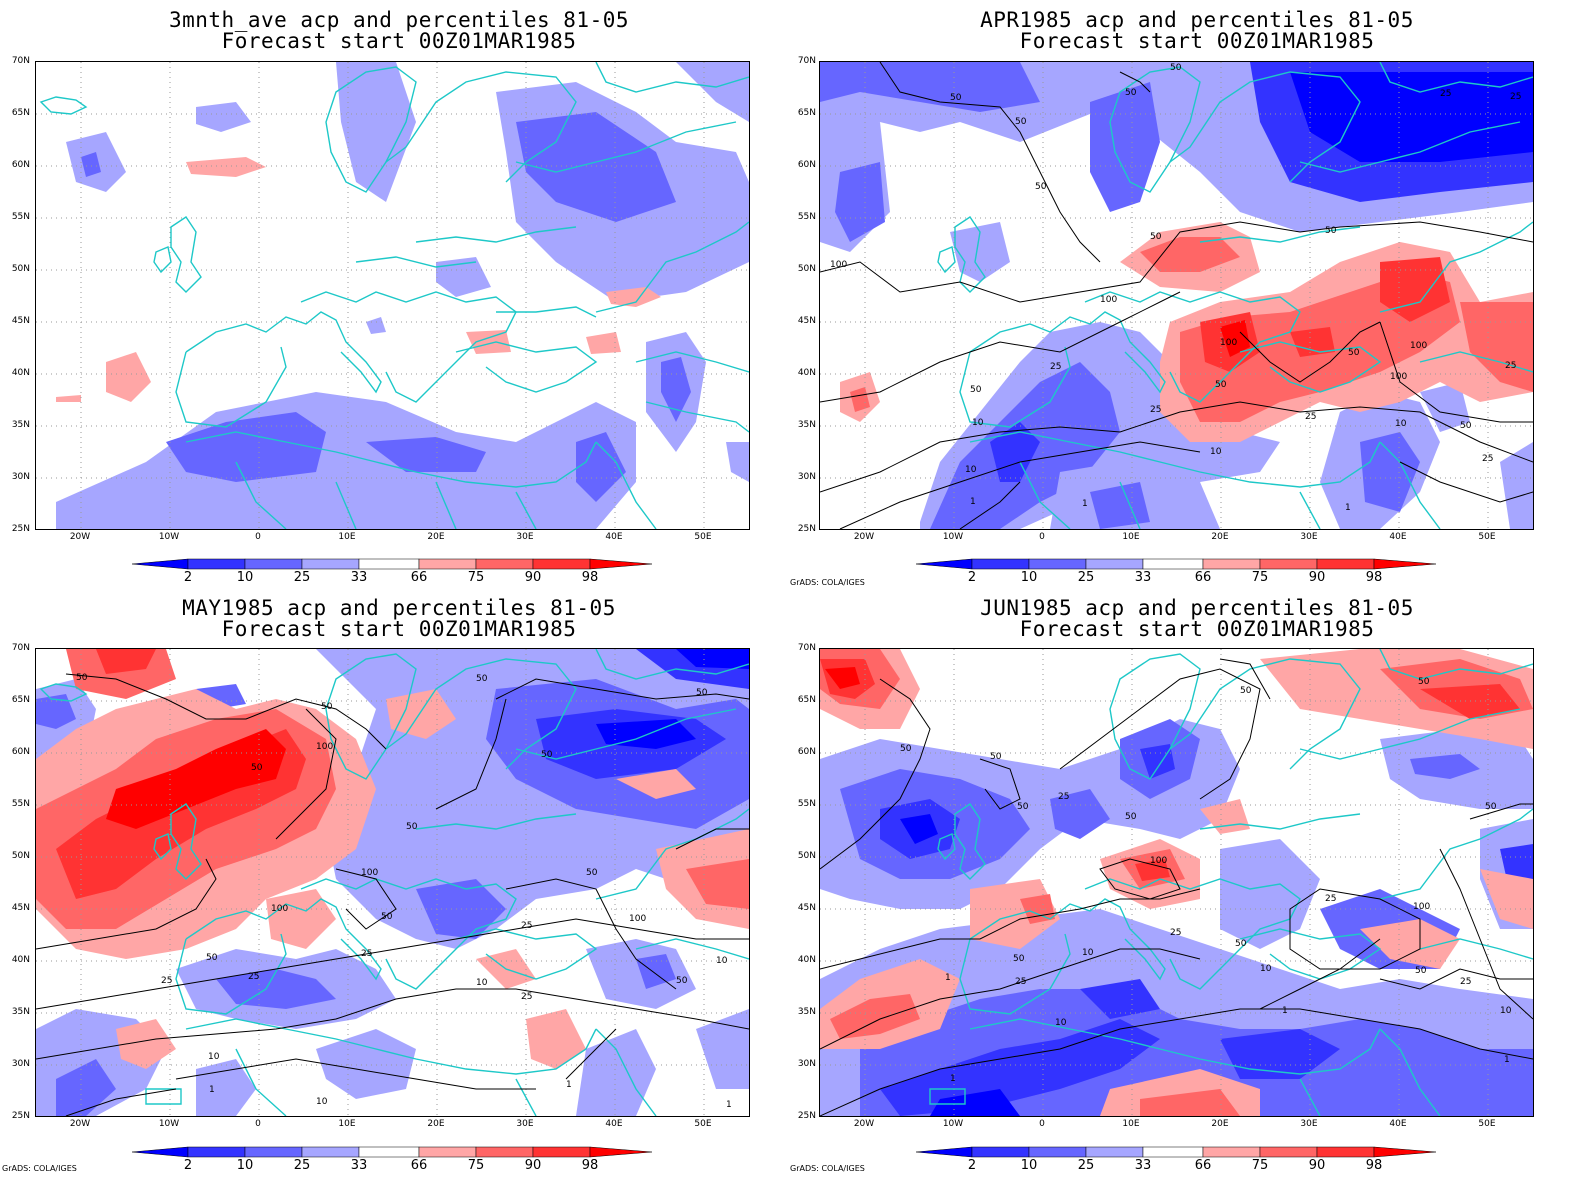  I want to click on colorbar-label: 66, so click(419, 577).